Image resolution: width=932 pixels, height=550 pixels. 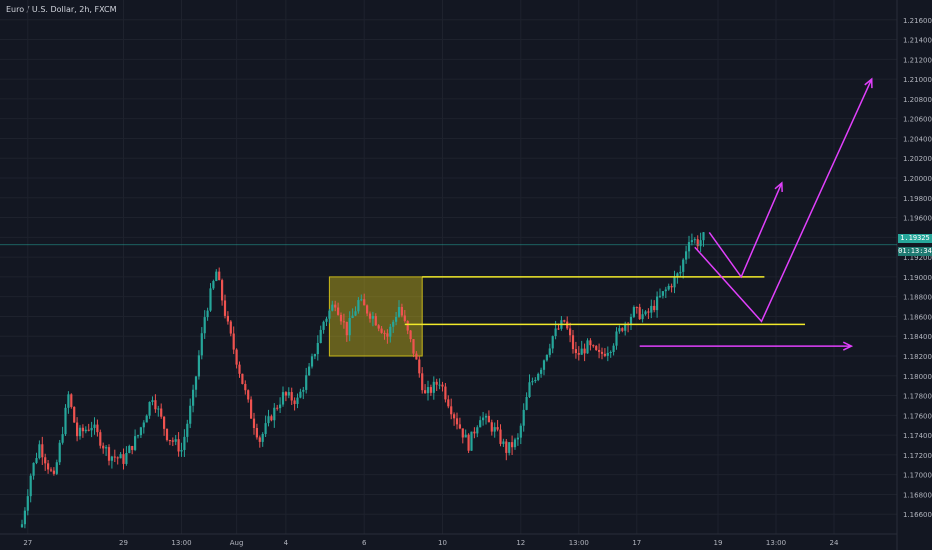 I want to click on y-tick-label: 1.19800, so click(x=917, y=199).